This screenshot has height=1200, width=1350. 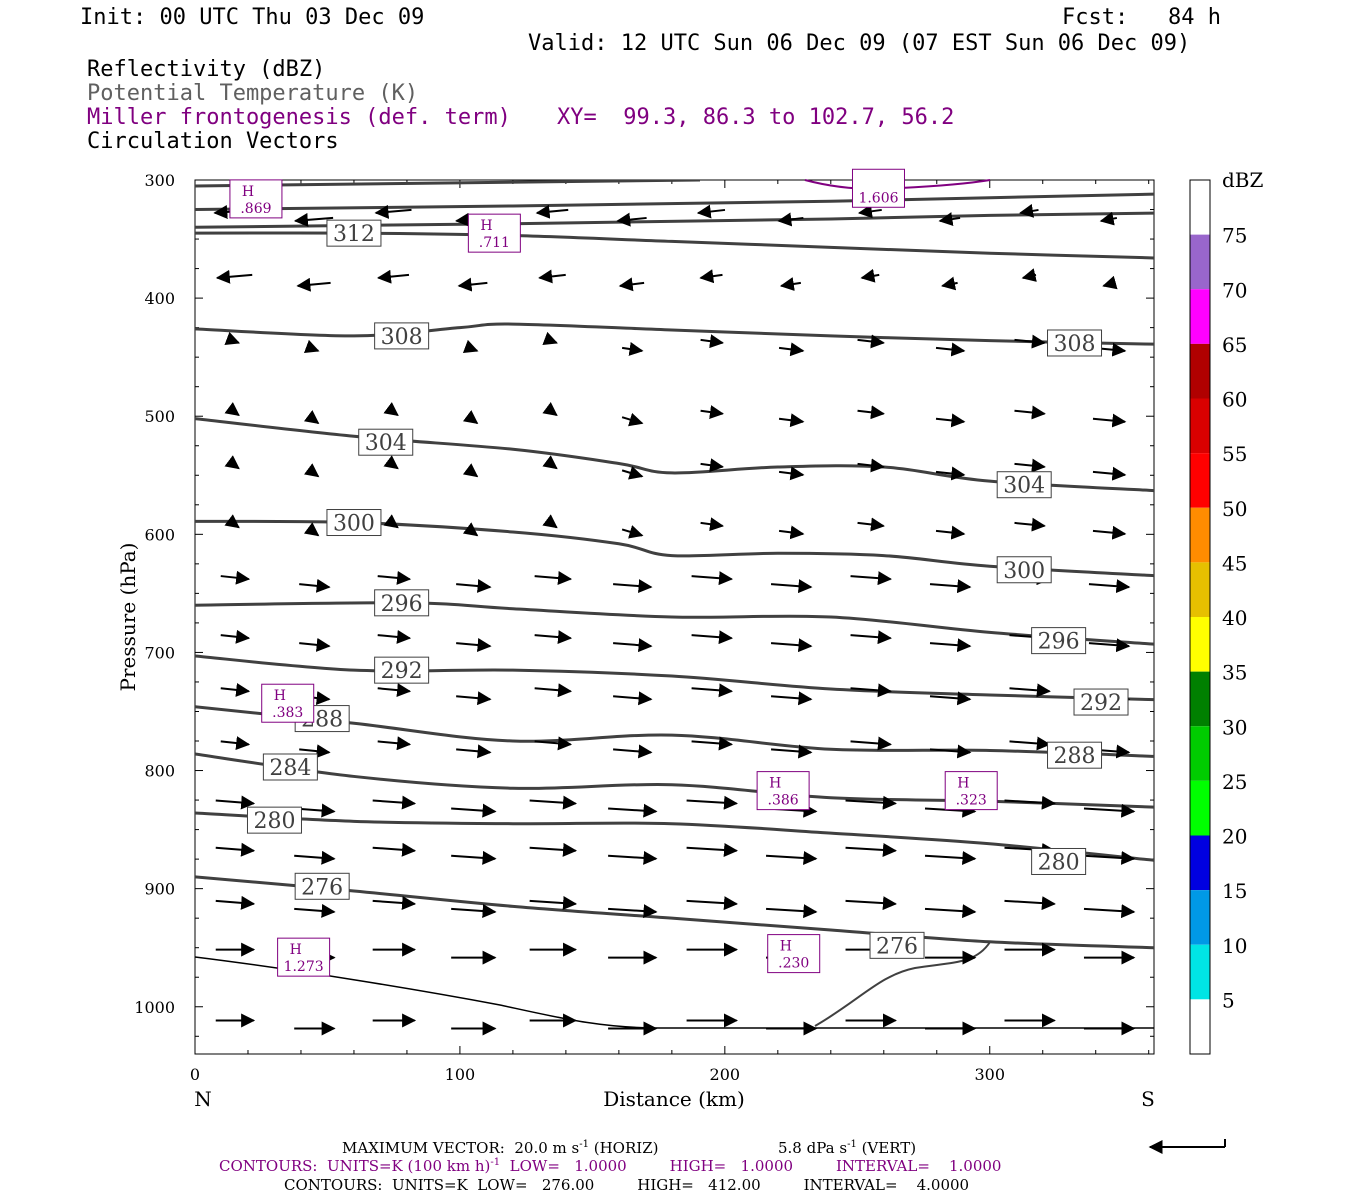 What do you see at coordinates (1234, 618) in the screenshot?
I see `colorbar-label: 40` at bounding box center [1234, 618].